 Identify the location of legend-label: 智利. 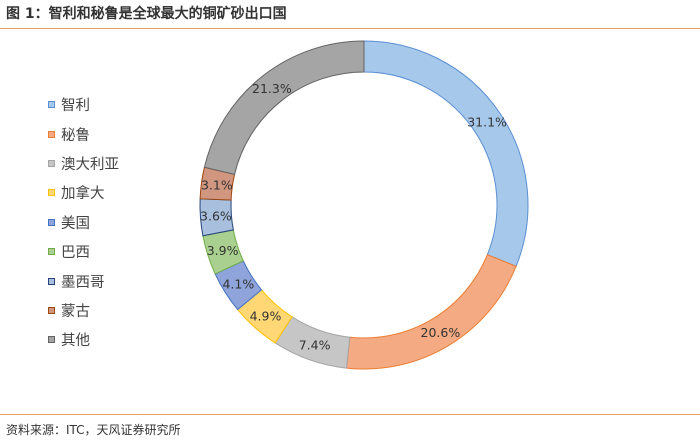
(75, 106).